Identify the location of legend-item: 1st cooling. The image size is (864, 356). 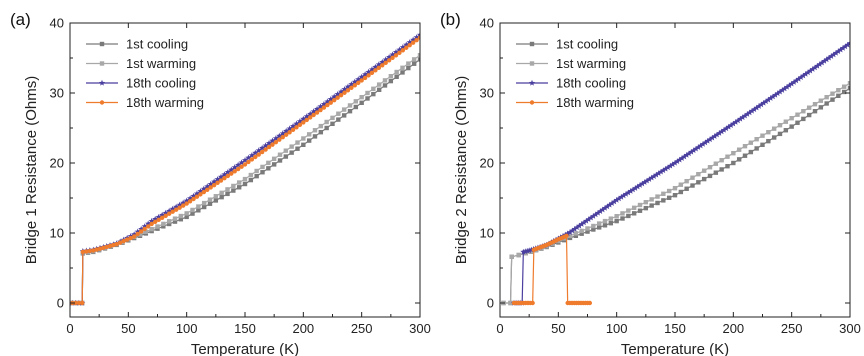
(567, 44).